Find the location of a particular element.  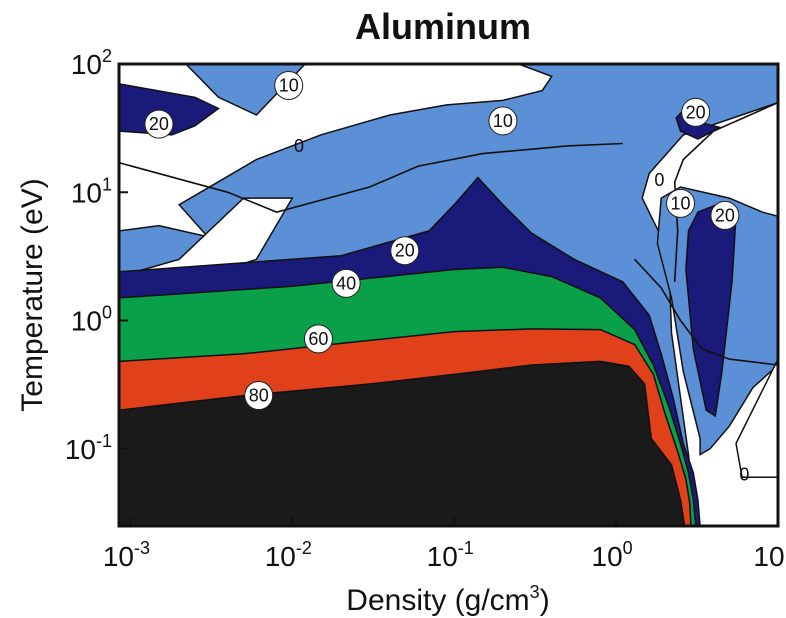

svg-text: 80 is located at coordinates (259, 396).